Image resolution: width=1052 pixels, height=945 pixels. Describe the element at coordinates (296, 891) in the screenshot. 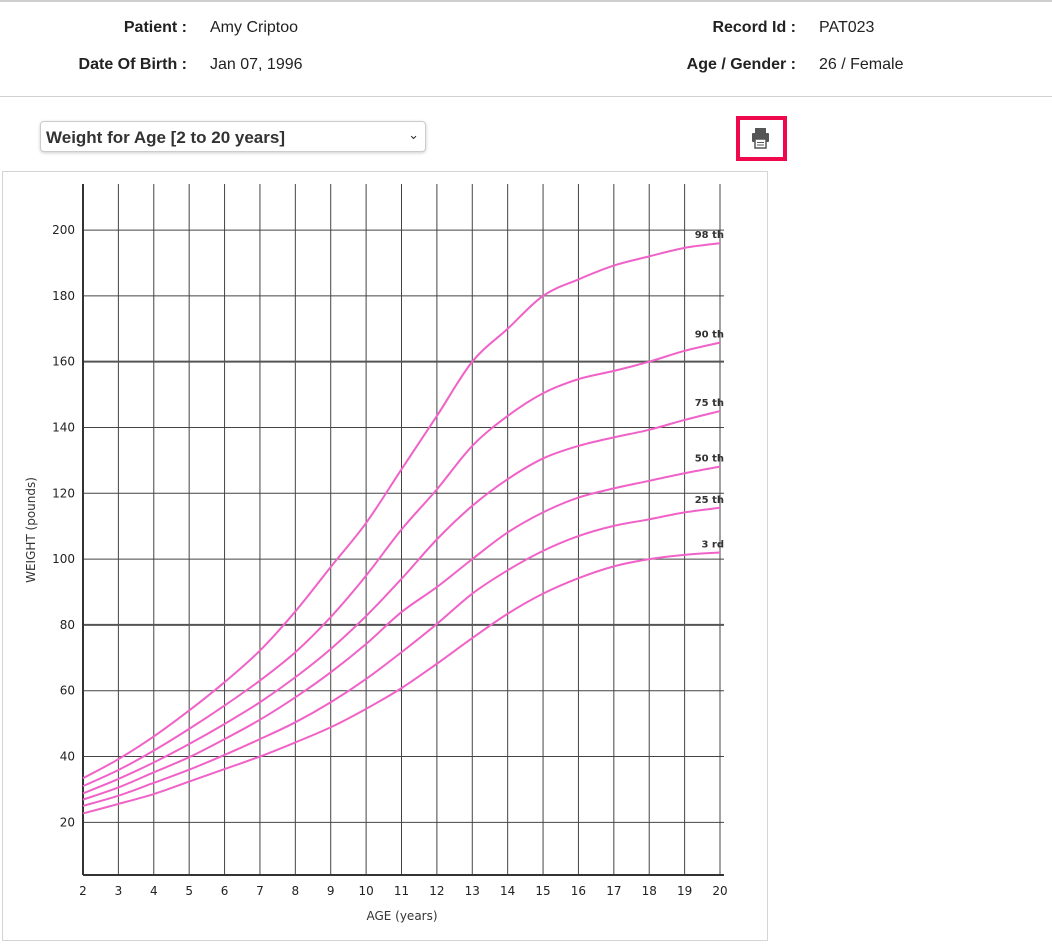

I see `x-tick-label: 8` at that location.